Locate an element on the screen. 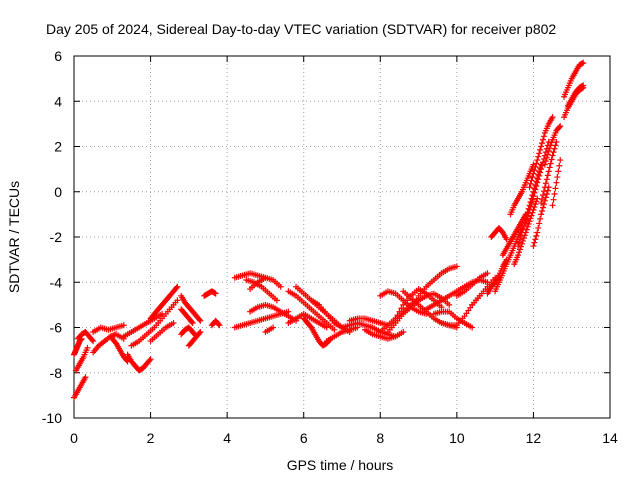 The height and width of the screenshot is (480, 640). y-axis-label: SDTVAR / TECUs is located at coordinates (14, 237).